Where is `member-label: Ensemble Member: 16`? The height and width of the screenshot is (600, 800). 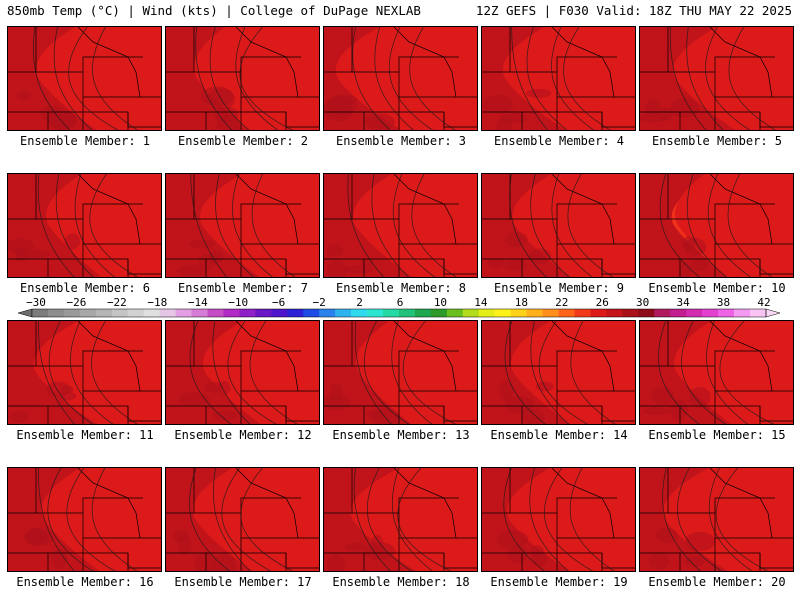
member-label: Ensemble Member: 16 is located at coordinates (85, 582).